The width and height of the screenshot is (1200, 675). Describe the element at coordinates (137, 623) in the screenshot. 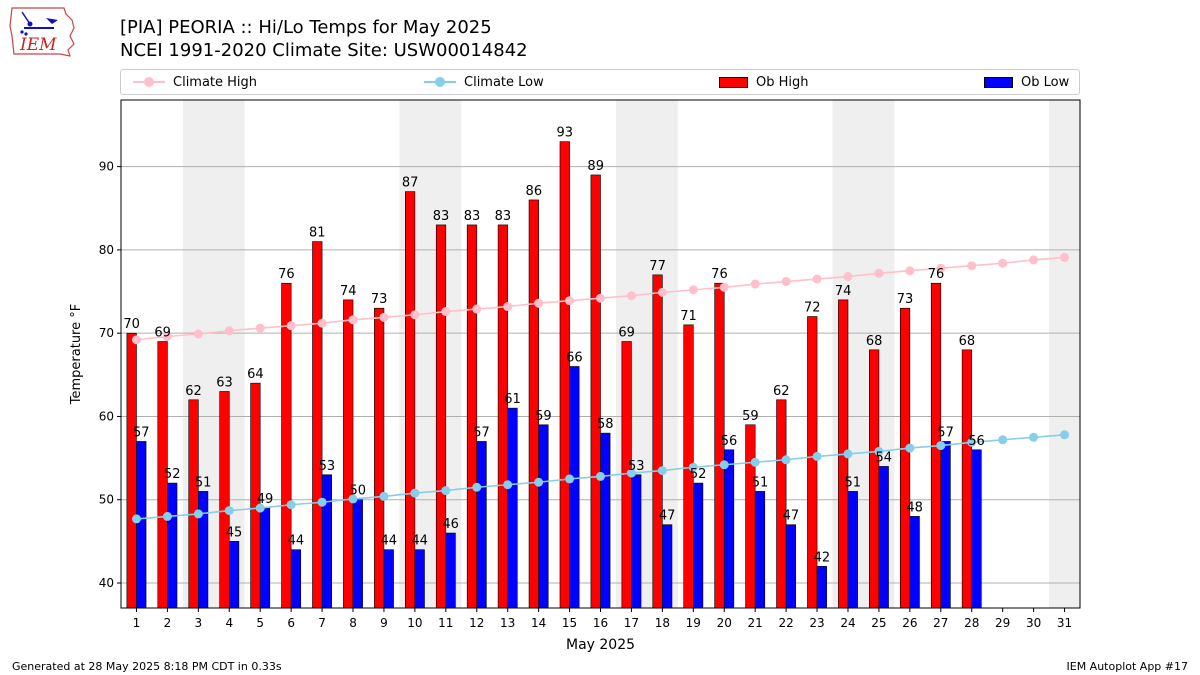

I see `x-tick-label: 1` at that location.